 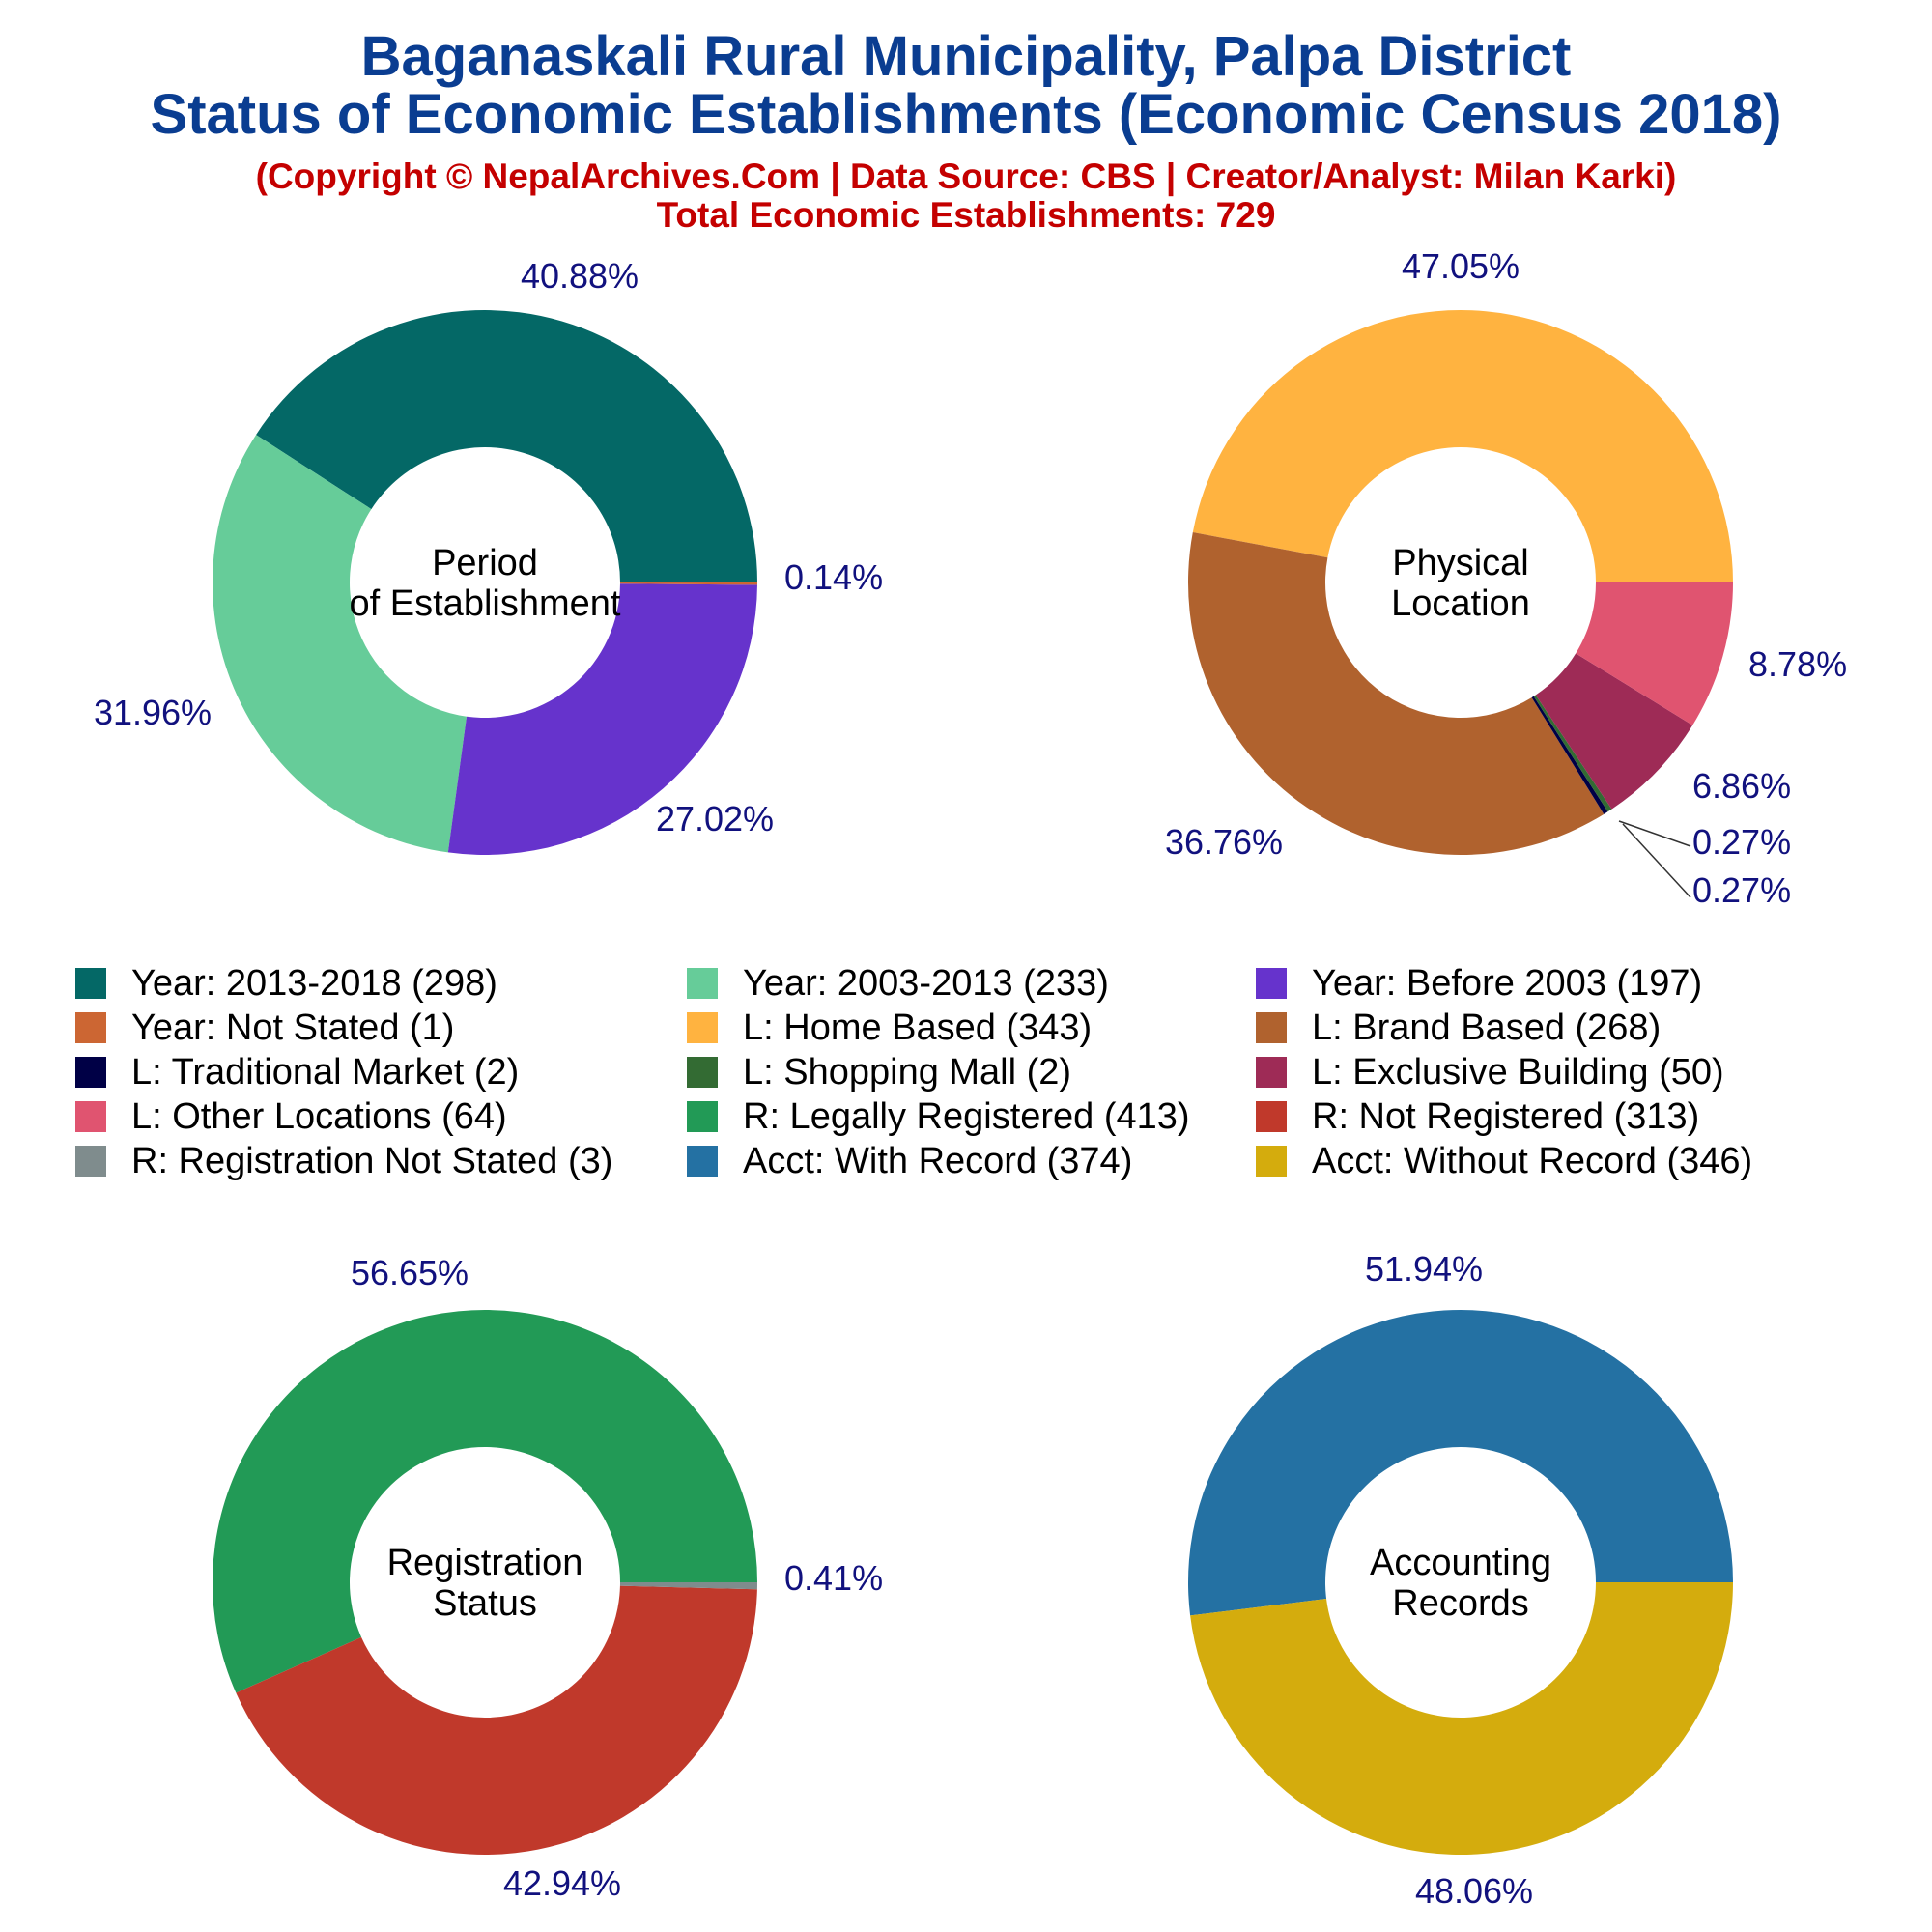 I want to click on legend-item: R: Registration Not Stated (3), so click(x=343, y=1161).